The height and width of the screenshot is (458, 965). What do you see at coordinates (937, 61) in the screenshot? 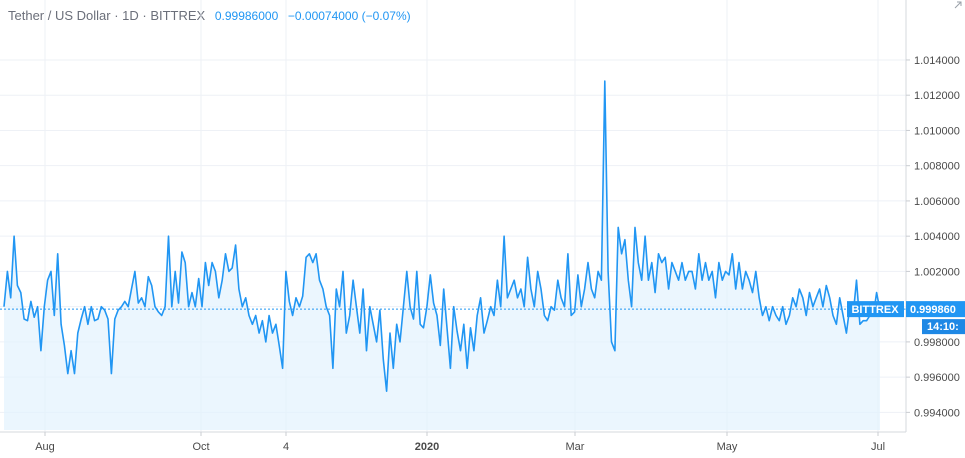
I see `y-tick-label: 1.014000` at bounding box center [937, 61].